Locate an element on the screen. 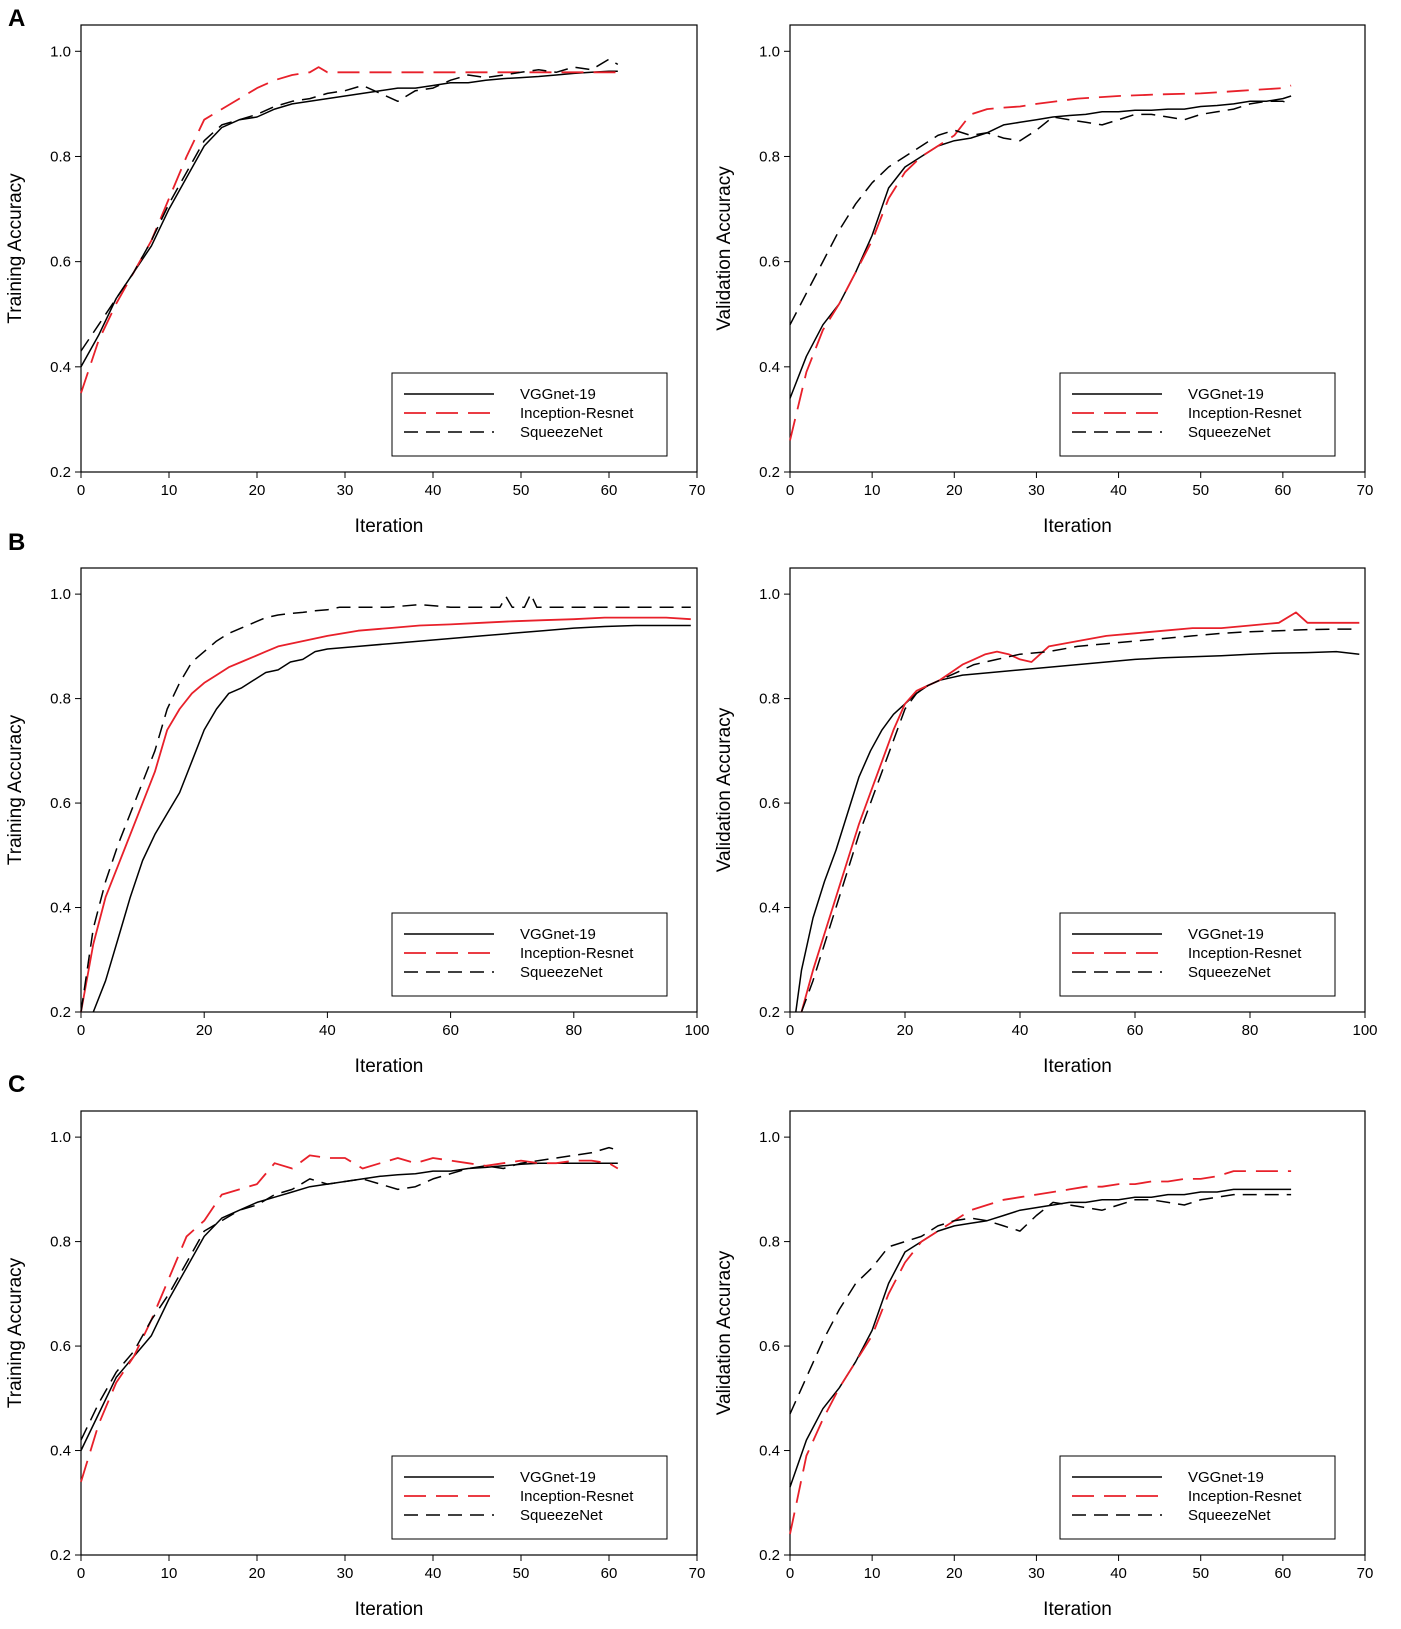 This screenshot has width=1401, height=1629. chart-6-x-tick-label: 50 is located at coordinates (1200, 1573).